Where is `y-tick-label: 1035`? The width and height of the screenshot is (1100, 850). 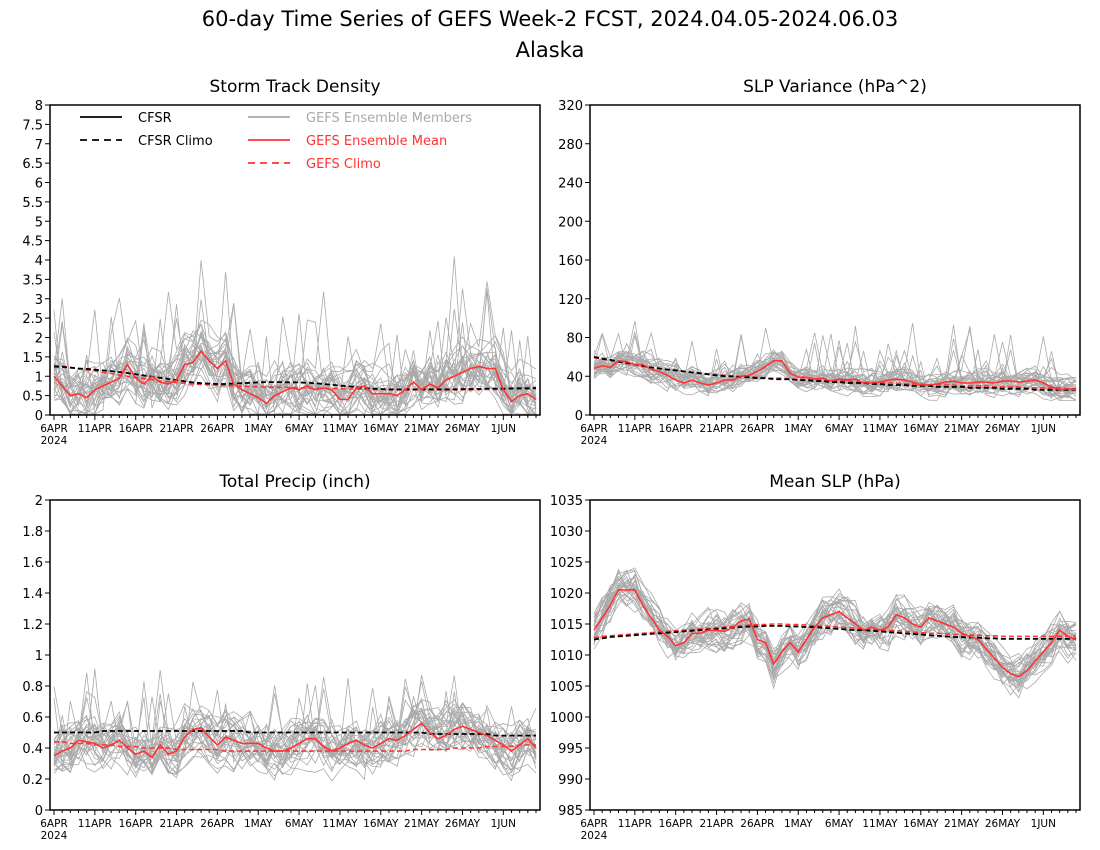 y-tick-label: 1035 is located at coordinates (566, 501).